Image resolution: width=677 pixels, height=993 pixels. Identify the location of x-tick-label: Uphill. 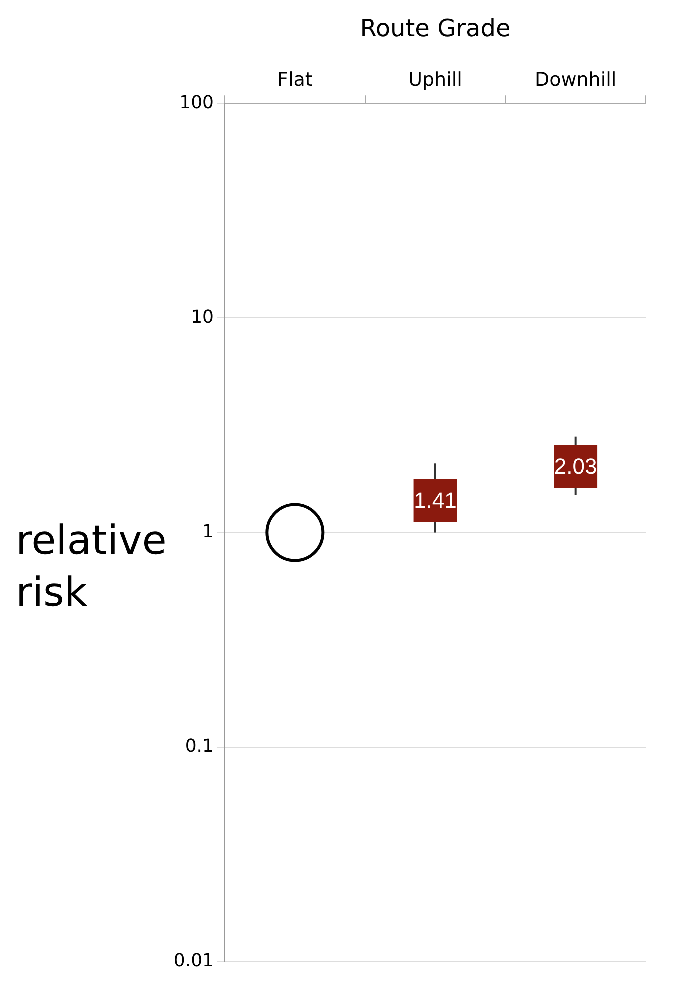
(435, 80).